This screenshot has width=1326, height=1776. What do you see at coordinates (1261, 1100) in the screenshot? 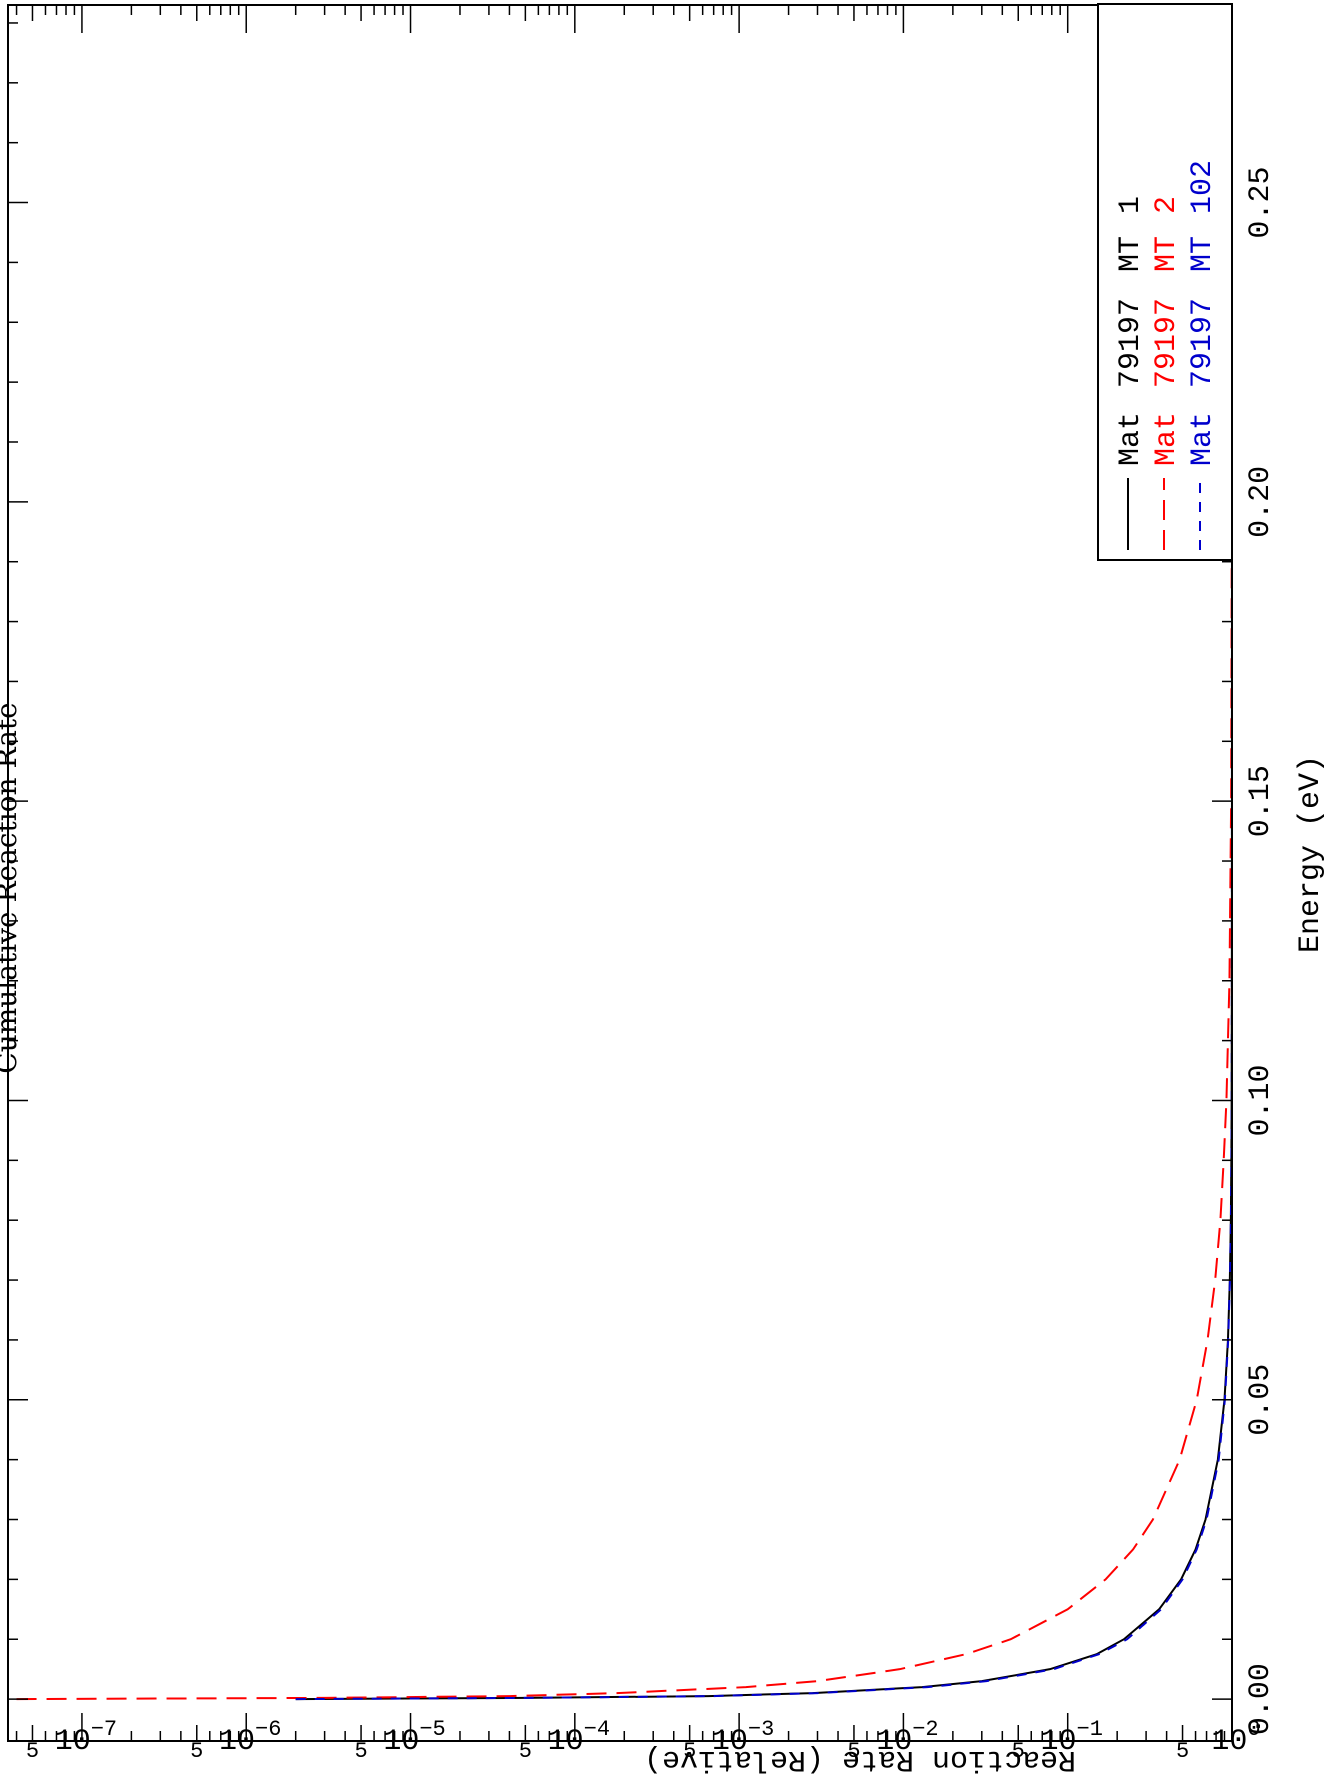
I see `x-tick-label: 0.10` at bounding box center [1261, 1100].